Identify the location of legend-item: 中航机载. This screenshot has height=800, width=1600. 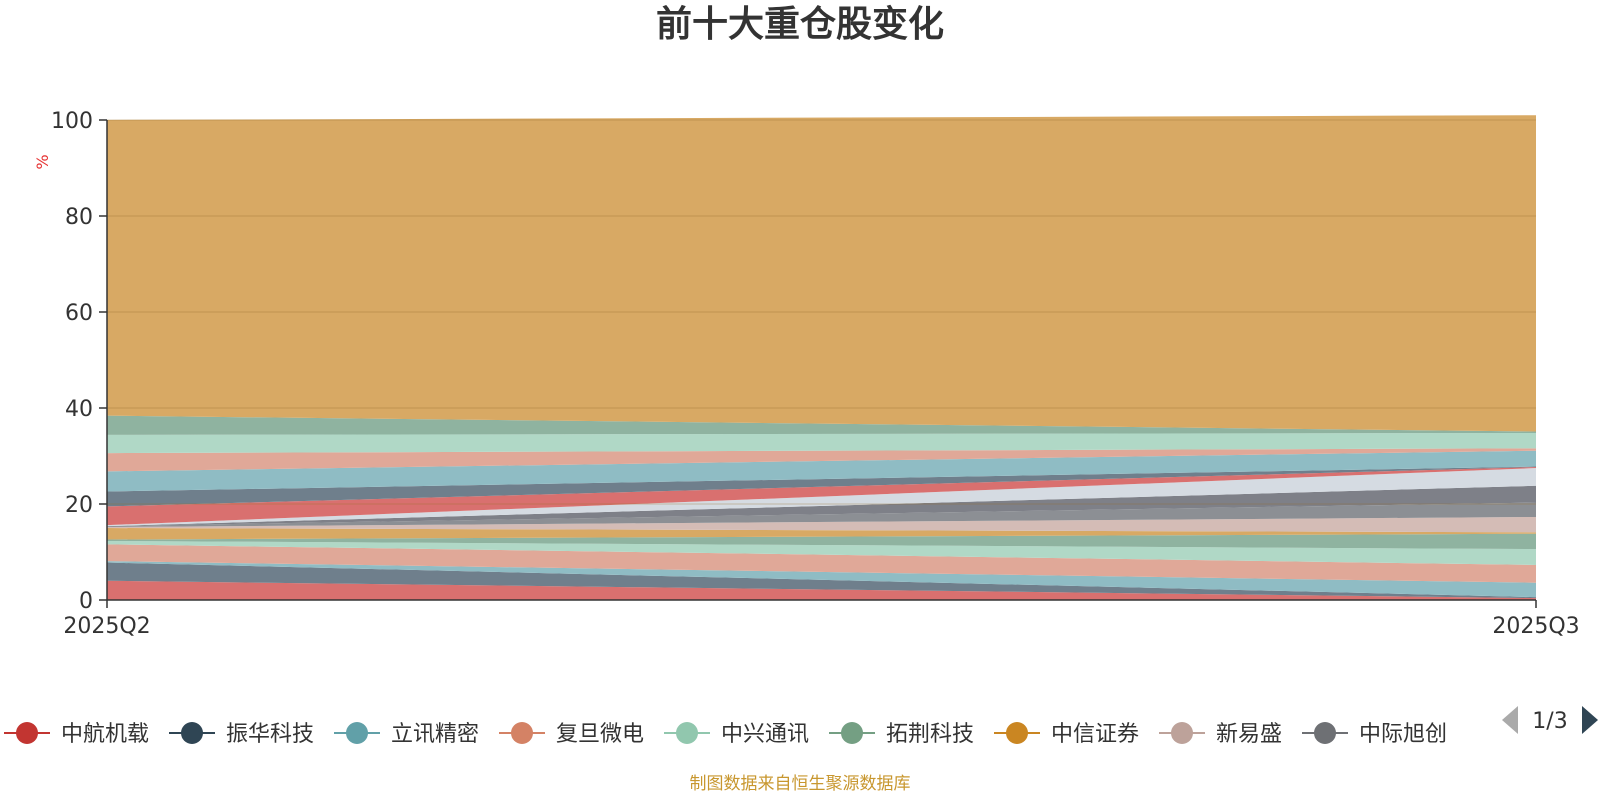
(76, 734).